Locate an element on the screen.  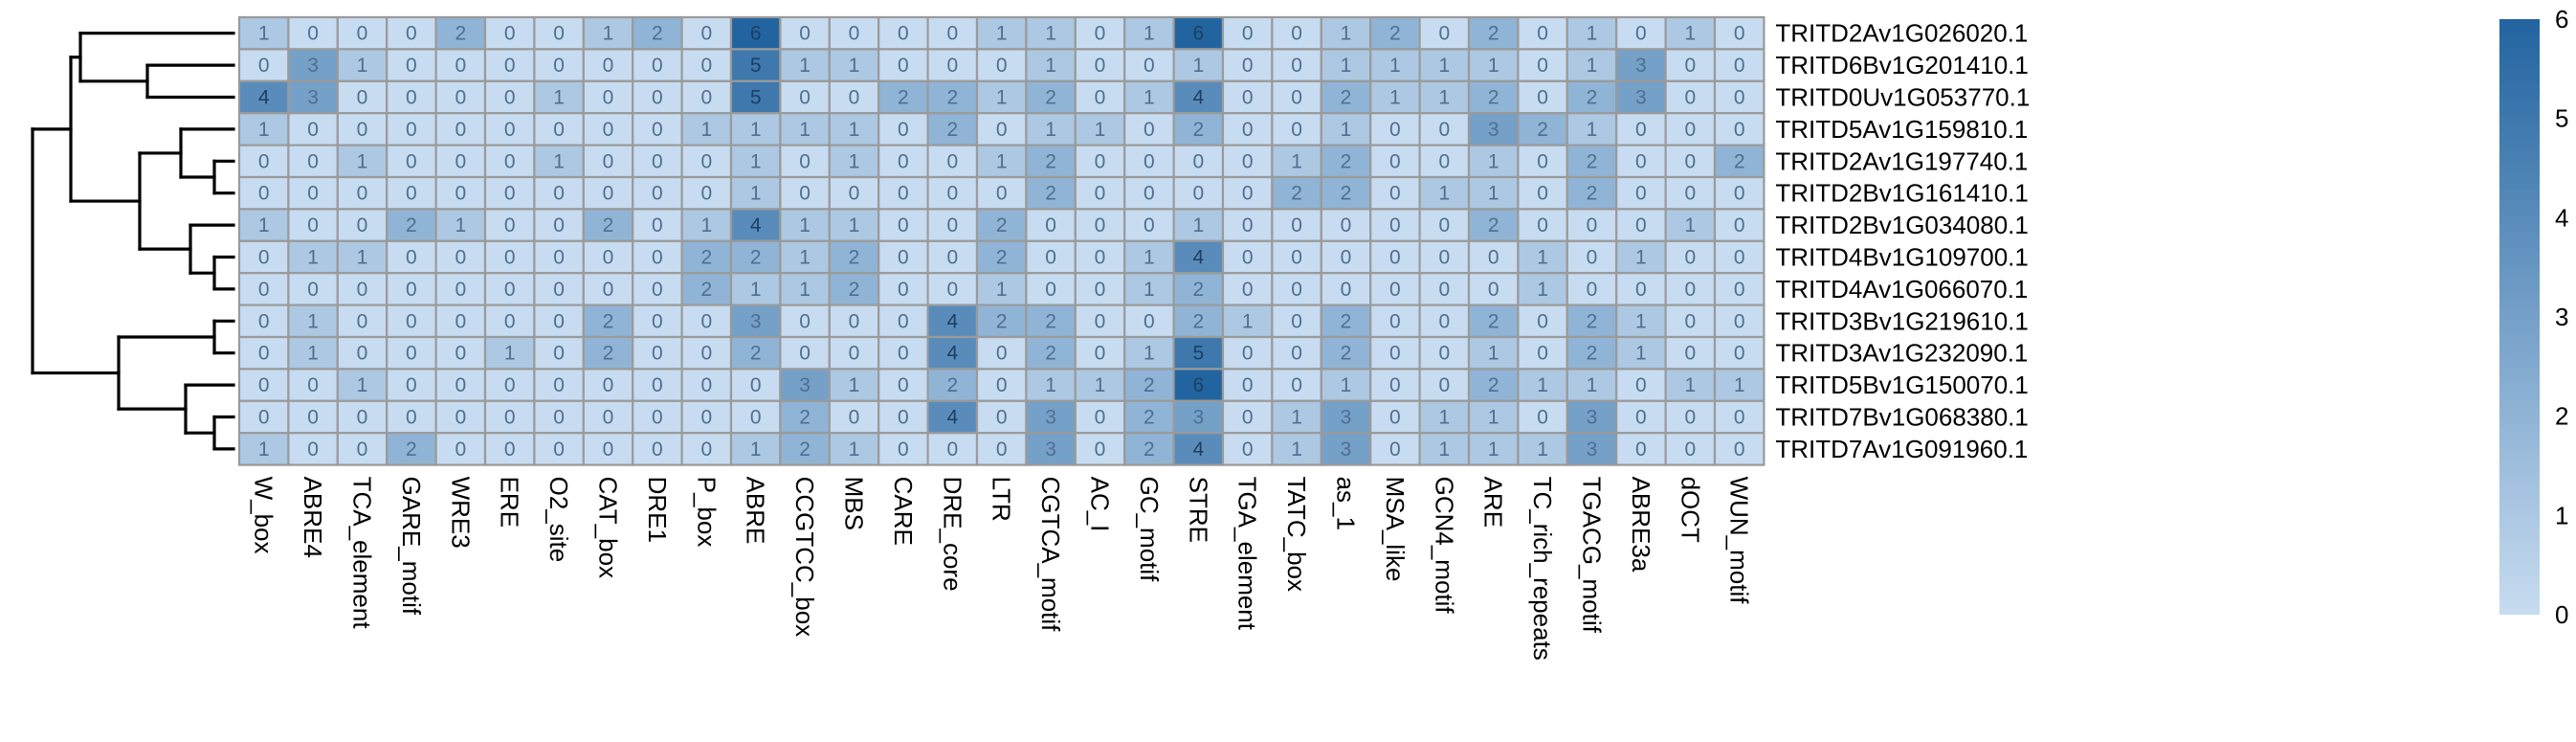
column-label: ARE is located at coordinates (1493, 502).